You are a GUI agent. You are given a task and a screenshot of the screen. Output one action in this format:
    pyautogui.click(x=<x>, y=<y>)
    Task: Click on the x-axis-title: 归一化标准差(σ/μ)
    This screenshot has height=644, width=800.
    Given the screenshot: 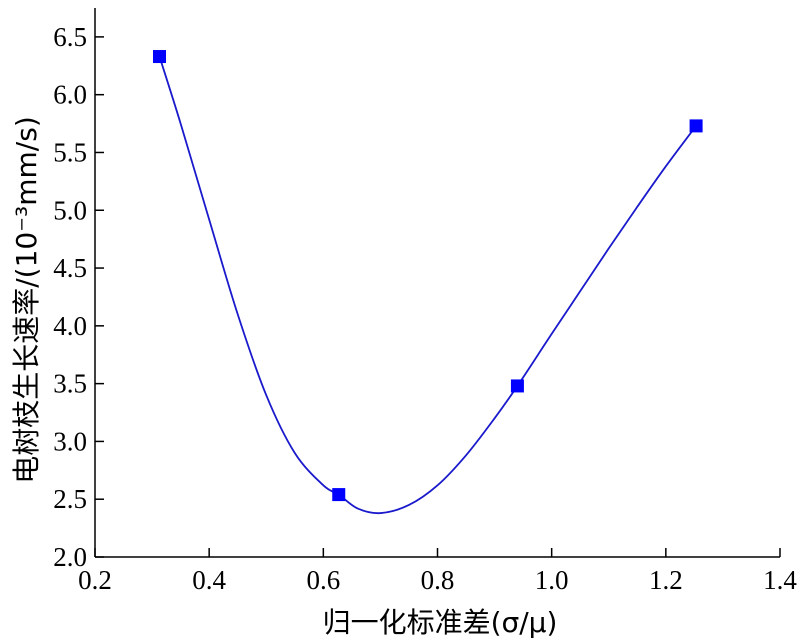 What is the action you would take?
    pyautogui.click(x=440, y=622)
    